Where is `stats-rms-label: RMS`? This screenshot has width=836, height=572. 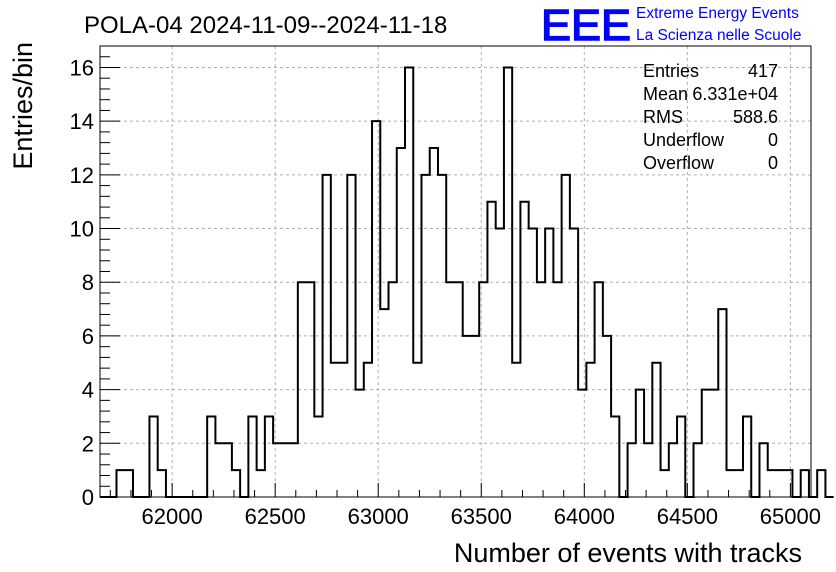 stats-rms-label: RMS is located at coordinates (663, 117).